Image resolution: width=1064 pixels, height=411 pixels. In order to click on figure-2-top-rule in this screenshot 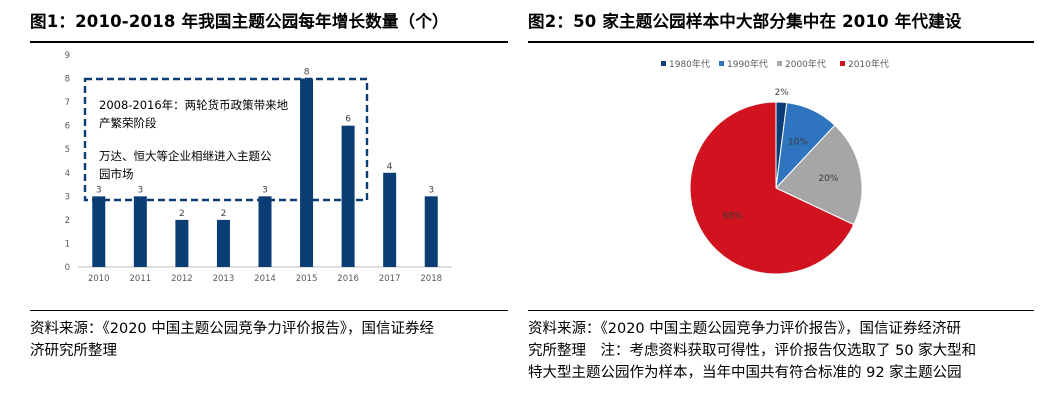, I will do `click(781, 42)`.